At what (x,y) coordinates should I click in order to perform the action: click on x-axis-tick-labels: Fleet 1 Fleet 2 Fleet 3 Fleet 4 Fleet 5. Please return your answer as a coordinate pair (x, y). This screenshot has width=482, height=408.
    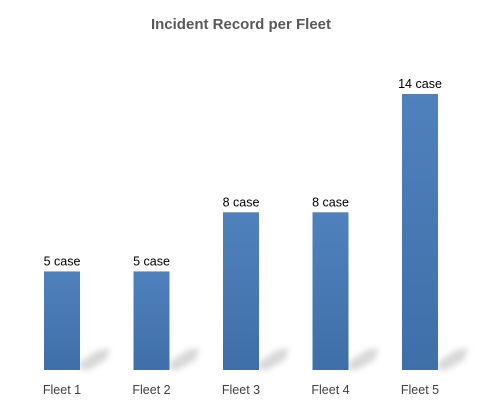
    Looking at the image, I should click on (241, 390).